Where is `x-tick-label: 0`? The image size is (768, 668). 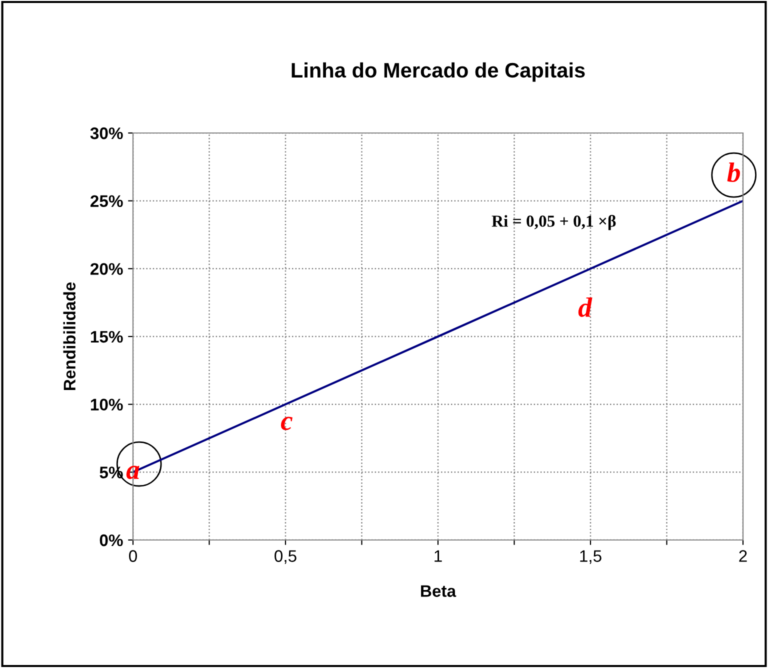
x-tick-label: 0 is located at coordinates (133, 556).